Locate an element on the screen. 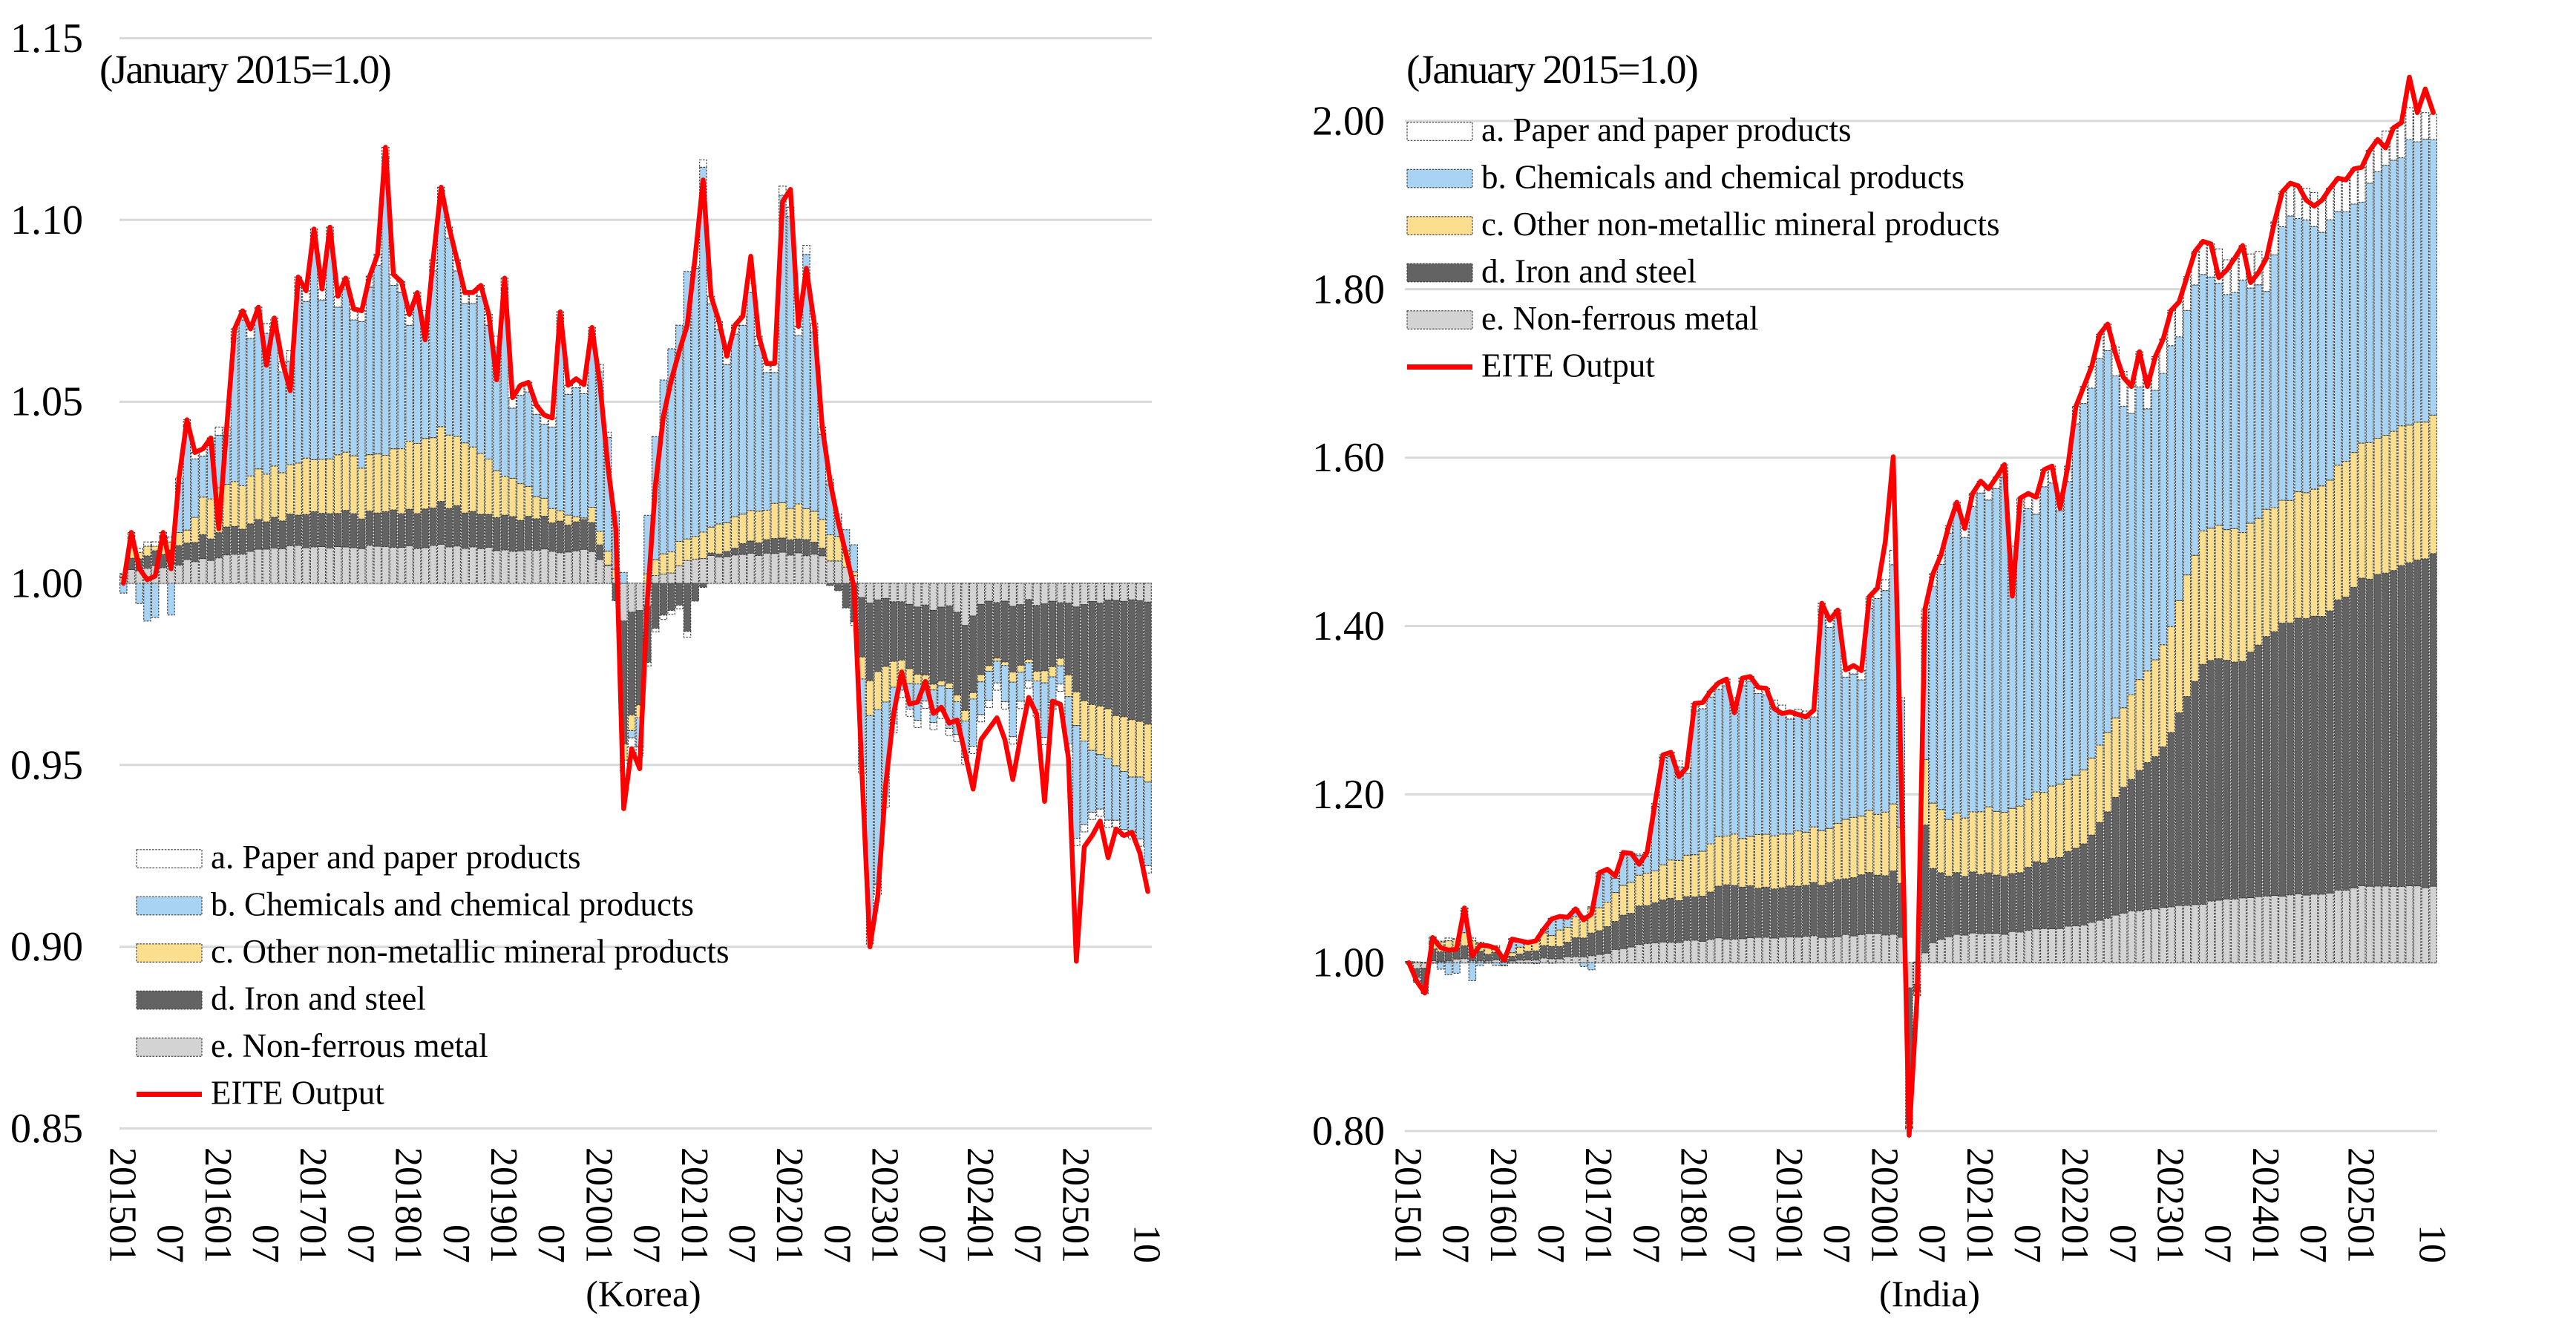 This screenshot has height=1324, width=2576. svg-text: 0.80 is located at coordinates (1348, 1132).